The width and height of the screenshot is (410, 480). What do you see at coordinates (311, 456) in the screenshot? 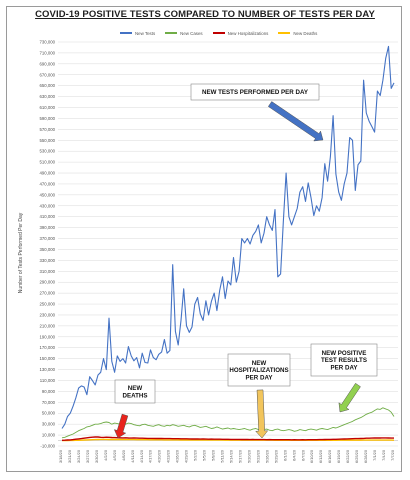
I see `x-tick-label: 6/10/20` at bounding box center [311, 456].